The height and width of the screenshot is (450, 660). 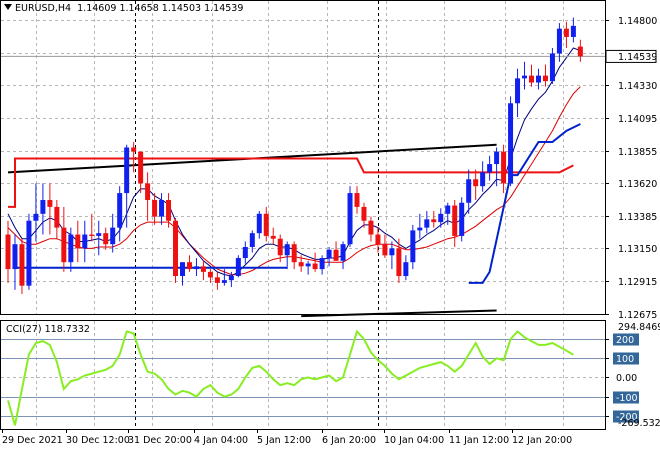 I want to click on cci-level-label: -200, so click(x=627, y=417).